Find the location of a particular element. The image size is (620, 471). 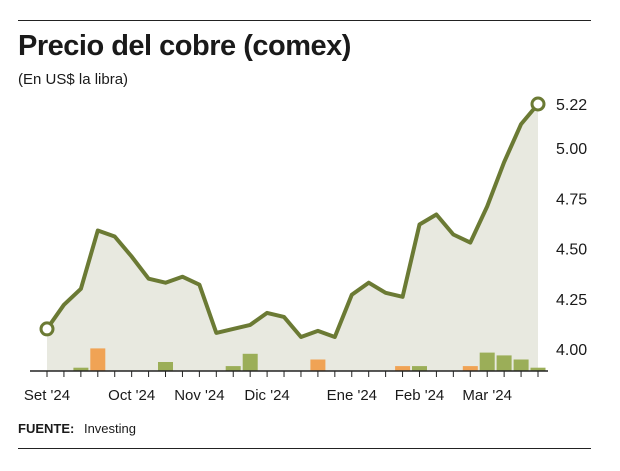

x-tick-label: Mar '24 is located at coordinates (487, 395).